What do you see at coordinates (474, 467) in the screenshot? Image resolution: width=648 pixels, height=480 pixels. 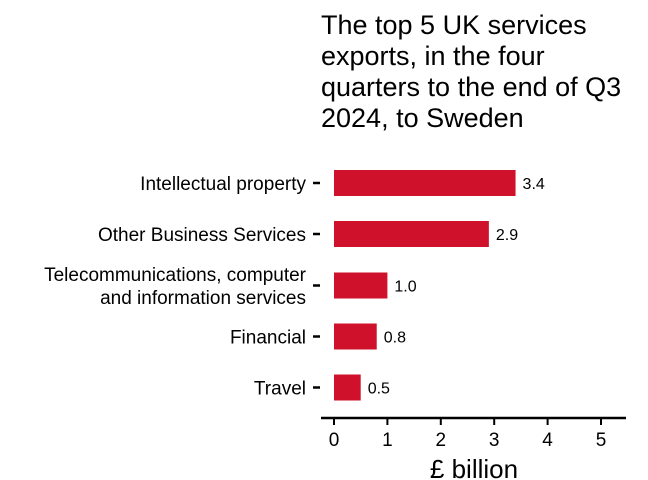 I see `x-axis-title: £ billion` at bounding box center [474, 467].